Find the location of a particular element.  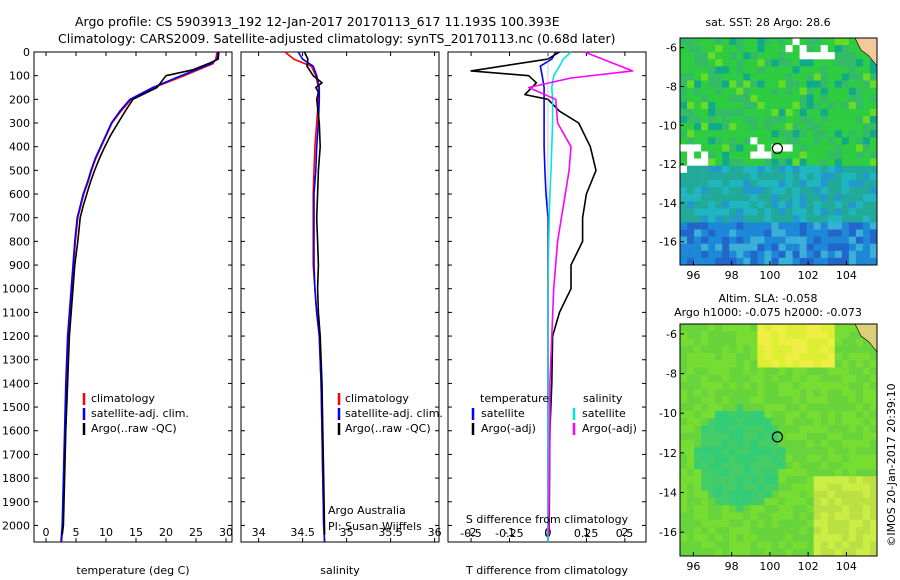

t-argo-line is located at coordinates (533, 293).